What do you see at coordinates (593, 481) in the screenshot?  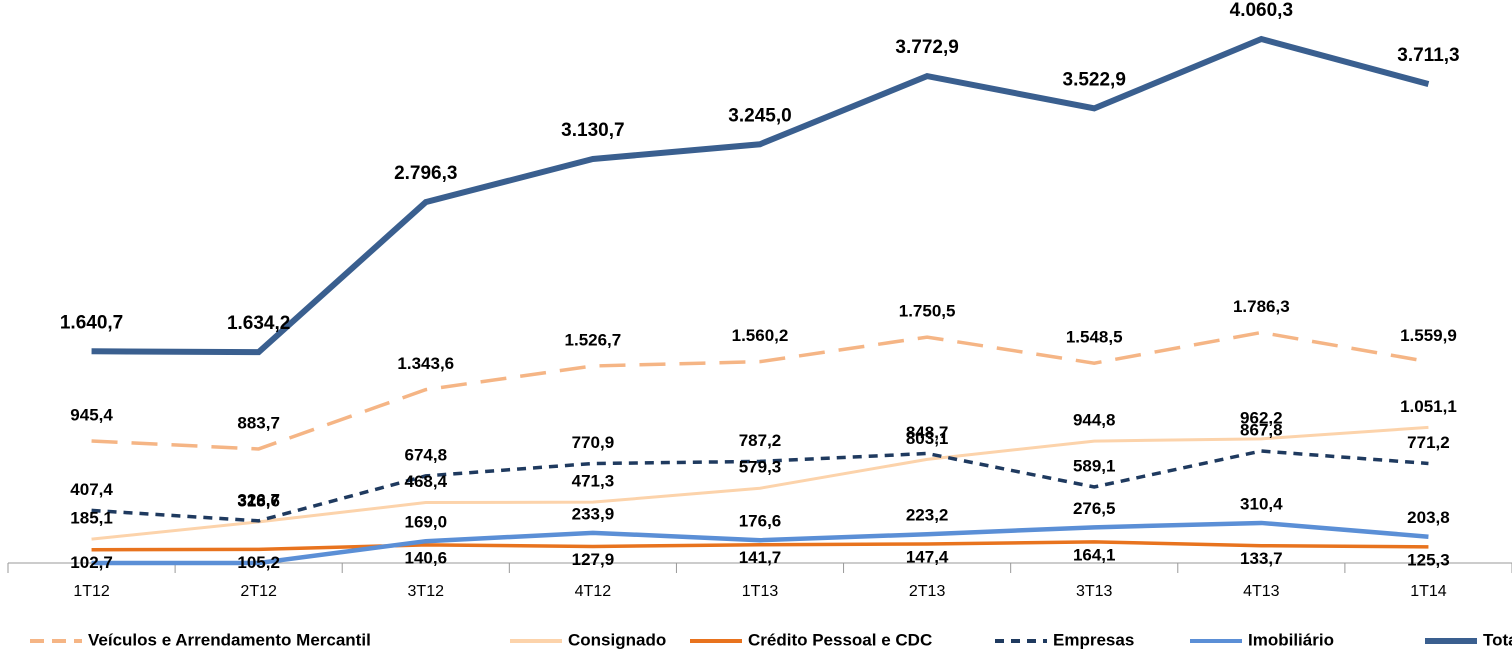 I see `data-label: 471,3` at bounding box center [593, 481].